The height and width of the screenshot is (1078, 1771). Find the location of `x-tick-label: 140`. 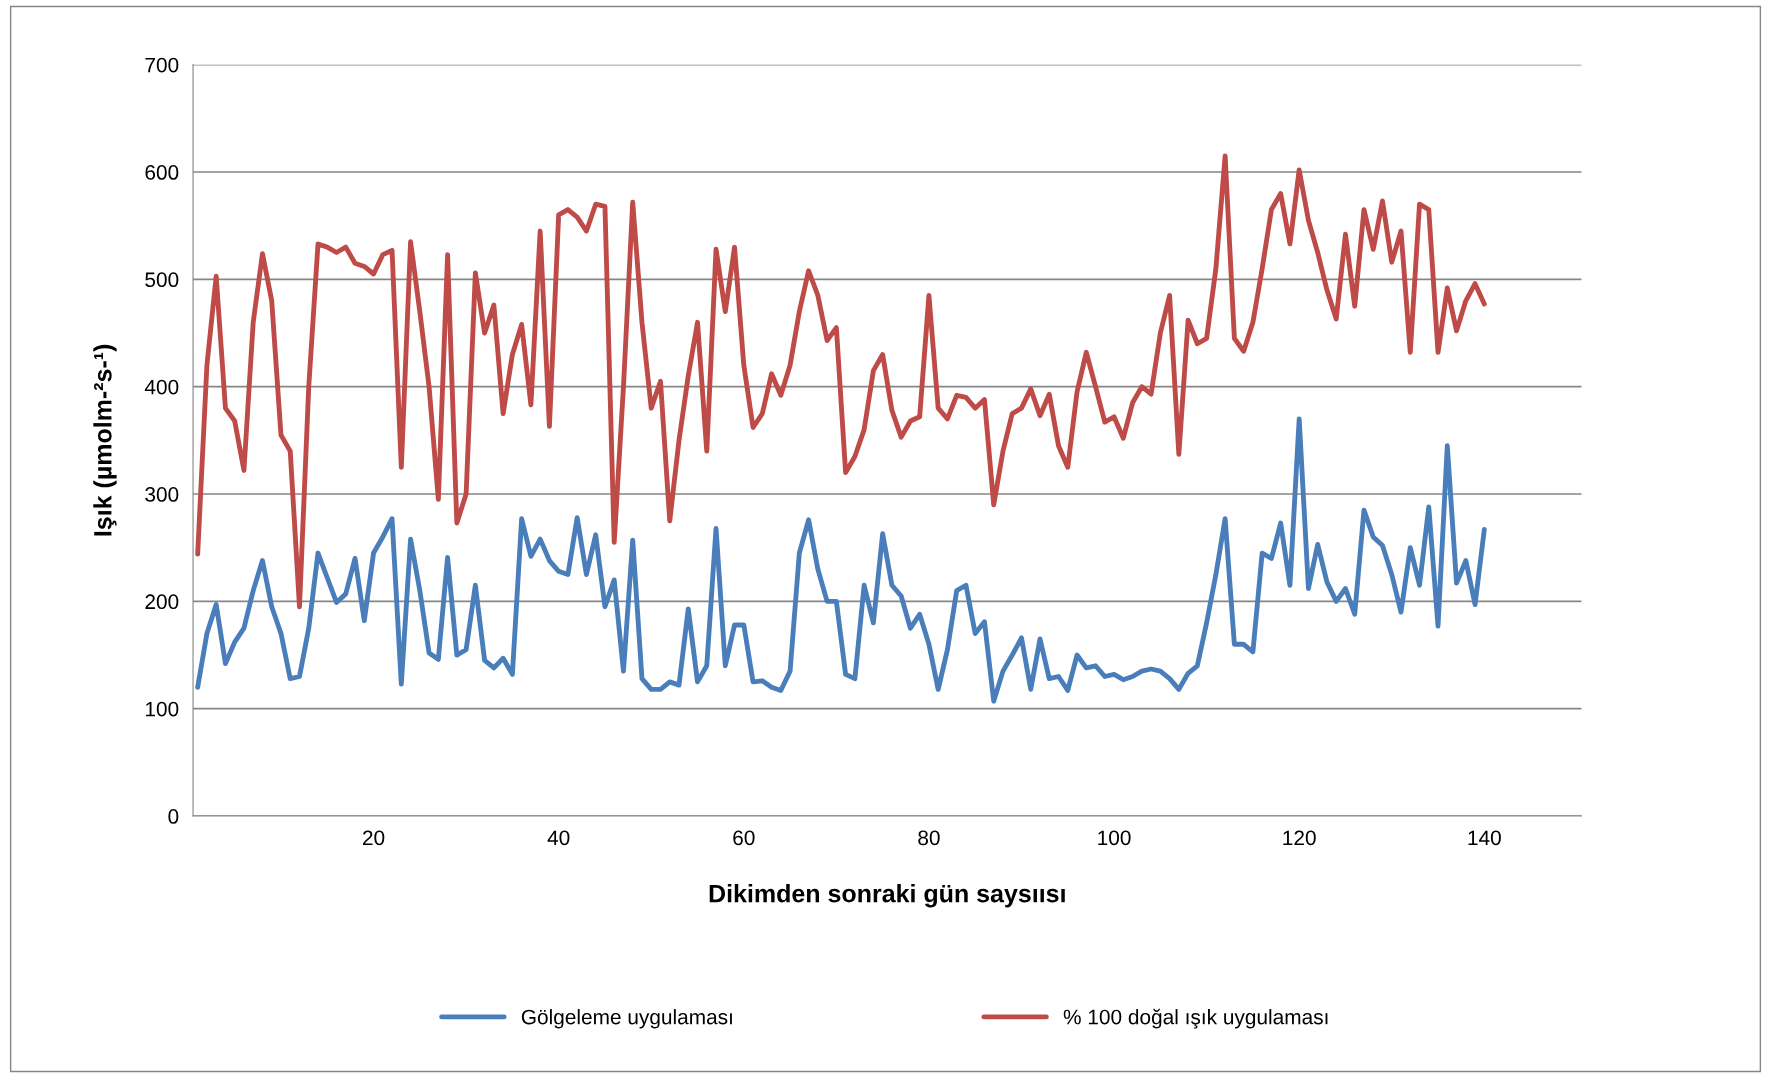

x-tick-label: 140 is located at coordinates (1484, 838).